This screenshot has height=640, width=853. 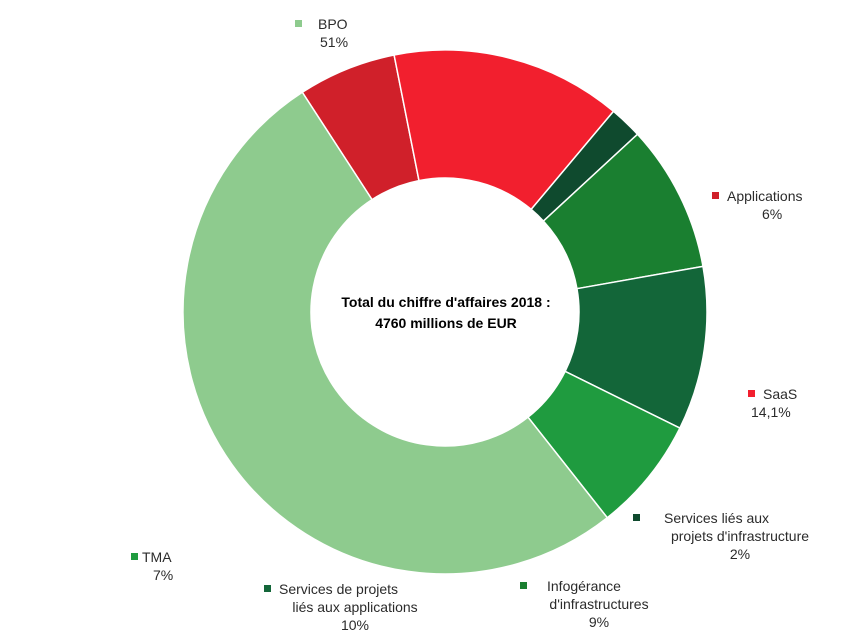 I want to click on bpo-legend-swatch, so click(x=298, y=23).